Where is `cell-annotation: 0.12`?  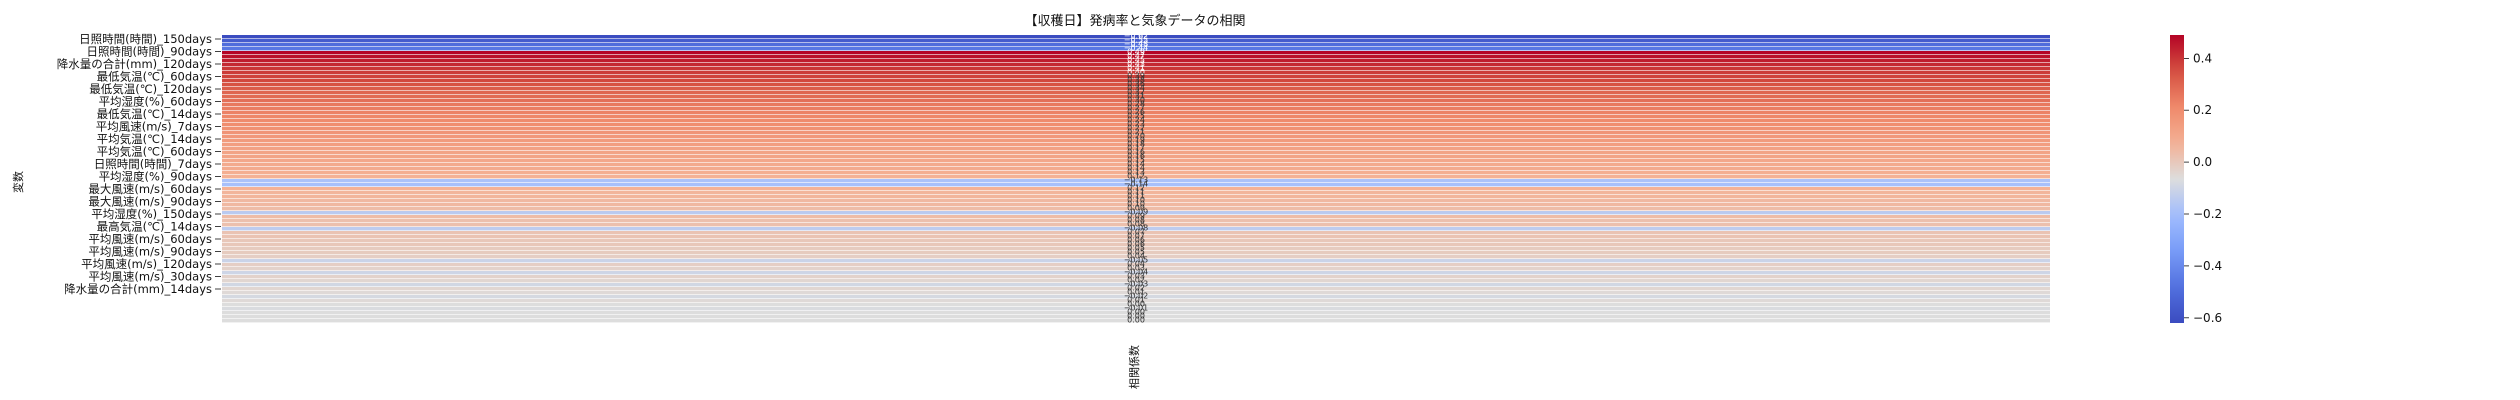 cell-annotation: 0.12 is located at coordinates (1136, 187).